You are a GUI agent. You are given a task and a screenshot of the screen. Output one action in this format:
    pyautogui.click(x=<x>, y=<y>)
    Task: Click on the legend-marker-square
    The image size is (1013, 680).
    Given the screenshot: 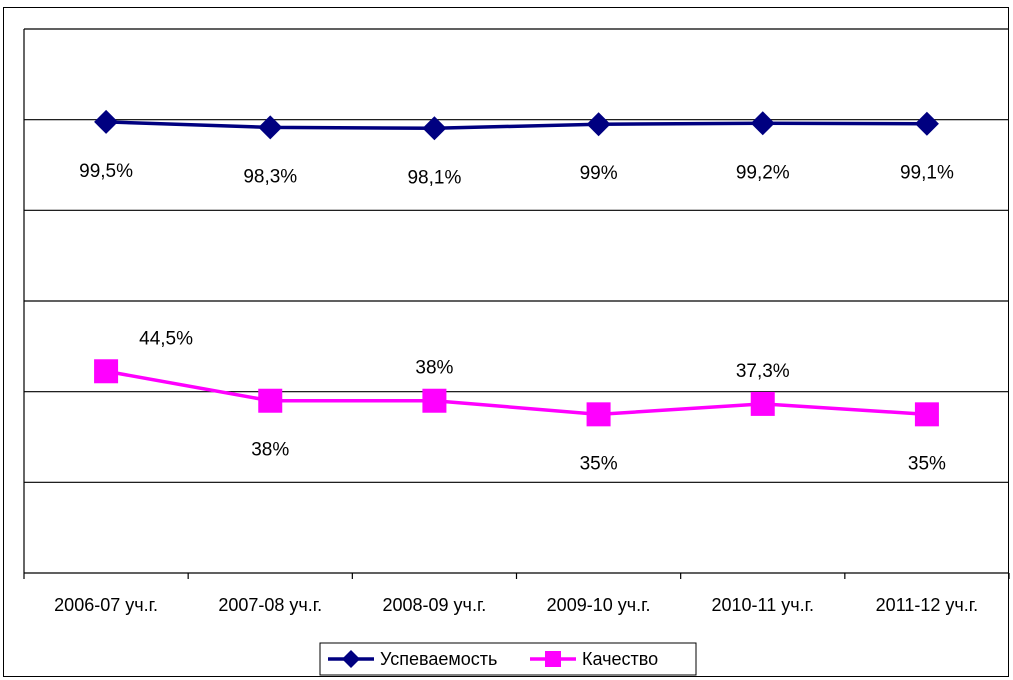 What is the action you would take?
    pyautogui.click(x=553, y=659)
    